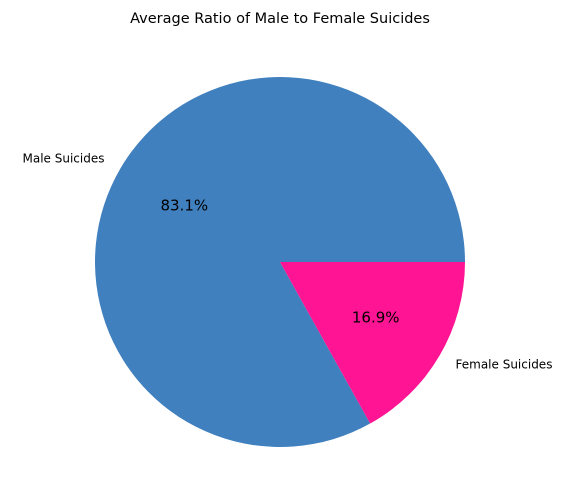 The height and width of the screenshot is (504, 577). What do you see at coordinates (376, 318) in the screenshot?
I see `pie-pct-label-1: 16.9%` at bounding box center [376, 318].